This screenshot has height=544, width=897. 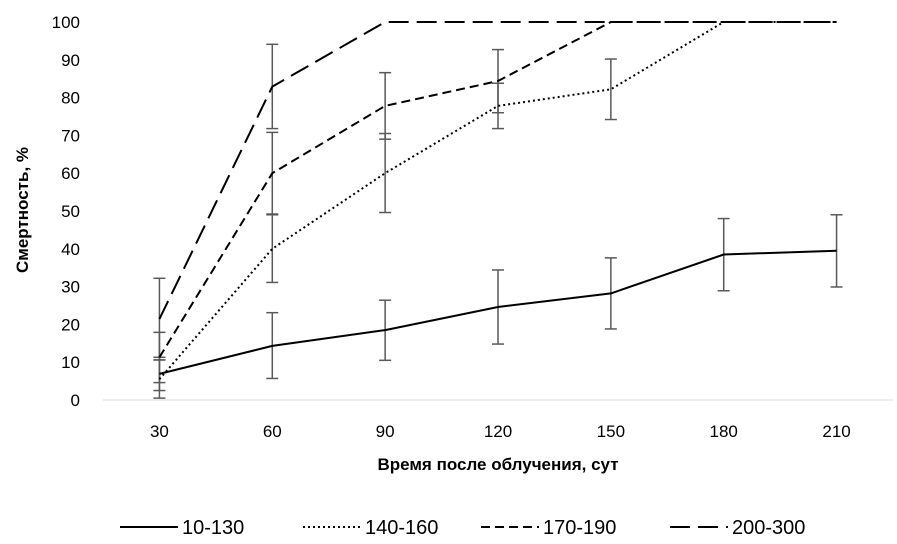 What do you see at coordinates (213, 528) in the screenshot?
I see `legend-label: 10-130` at bounding box center [213, 528].